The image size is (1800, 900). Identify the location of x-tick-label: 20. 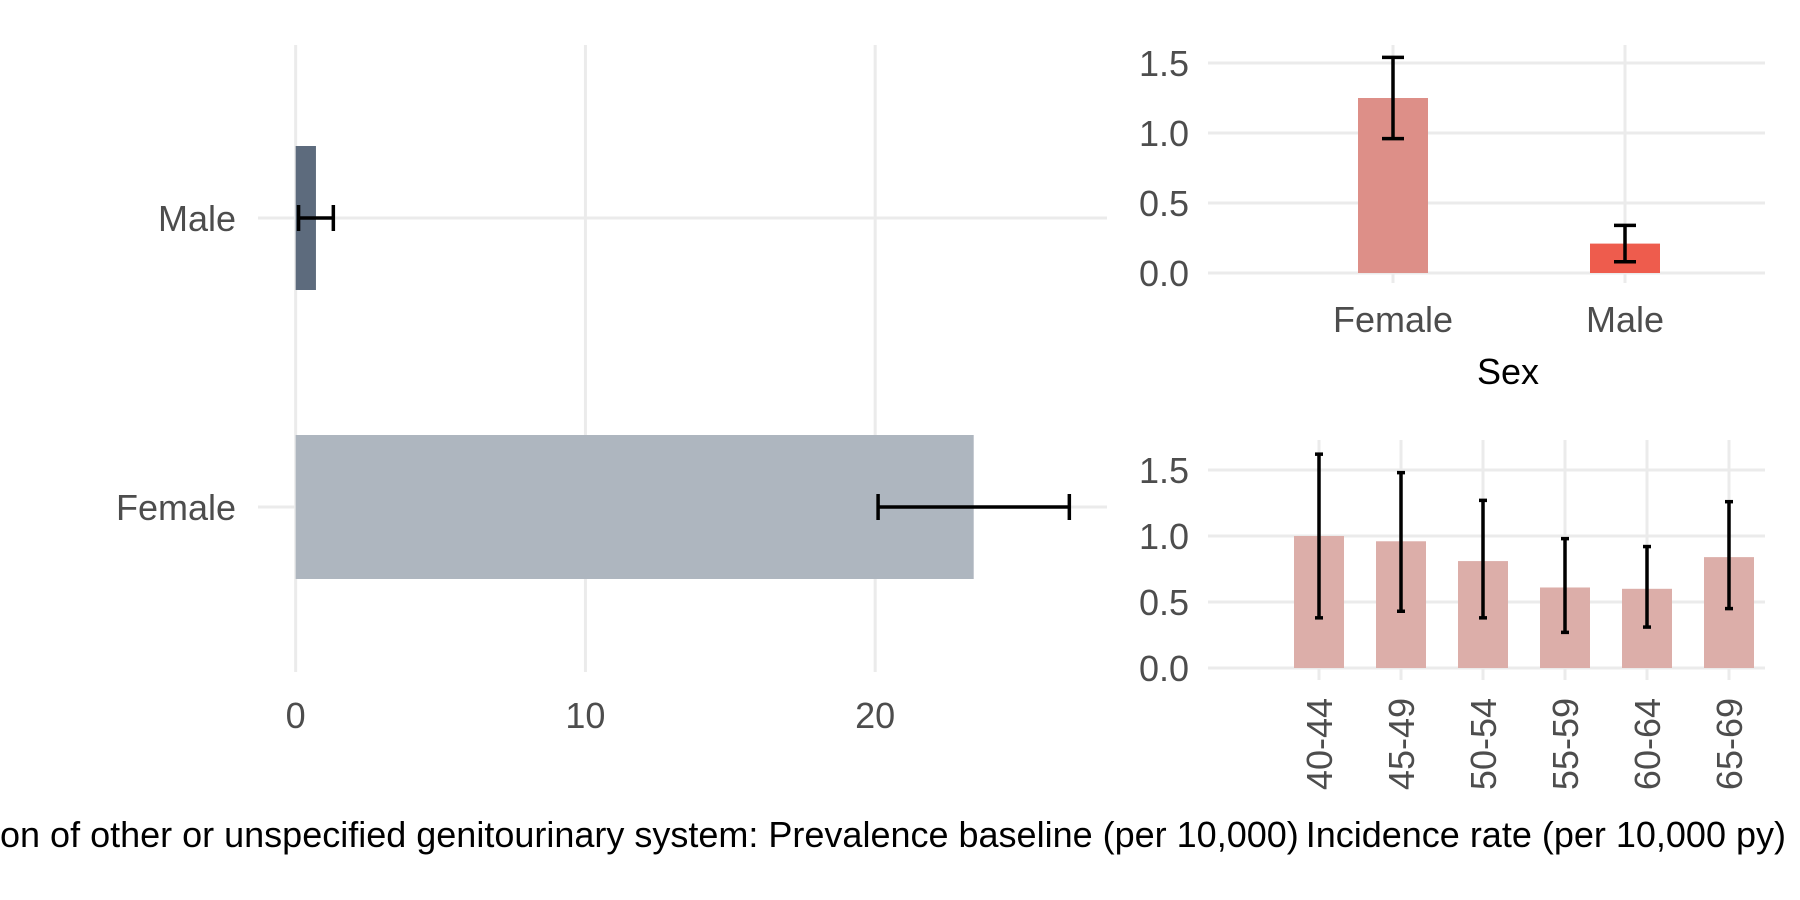
(875, 715).